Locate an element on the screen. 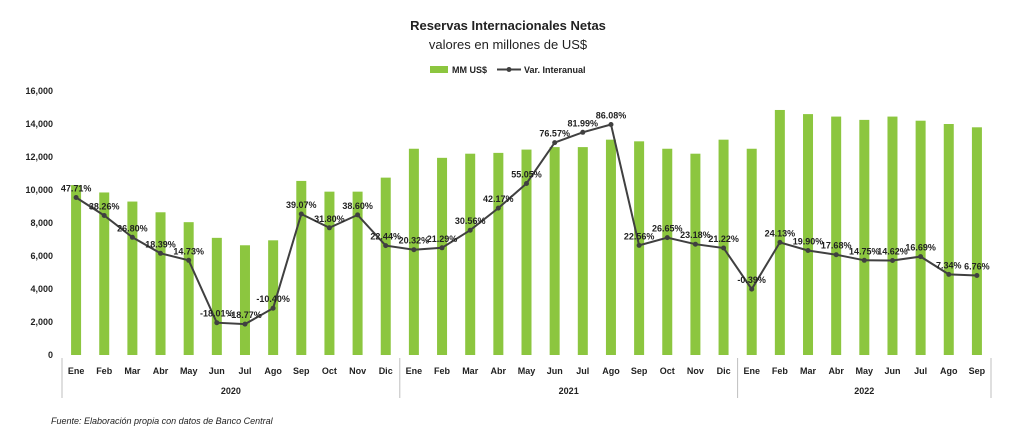 The width and height of the screenshot is (1011, 436). line-data-label: 76.57% is located at coordinates (554, 134).